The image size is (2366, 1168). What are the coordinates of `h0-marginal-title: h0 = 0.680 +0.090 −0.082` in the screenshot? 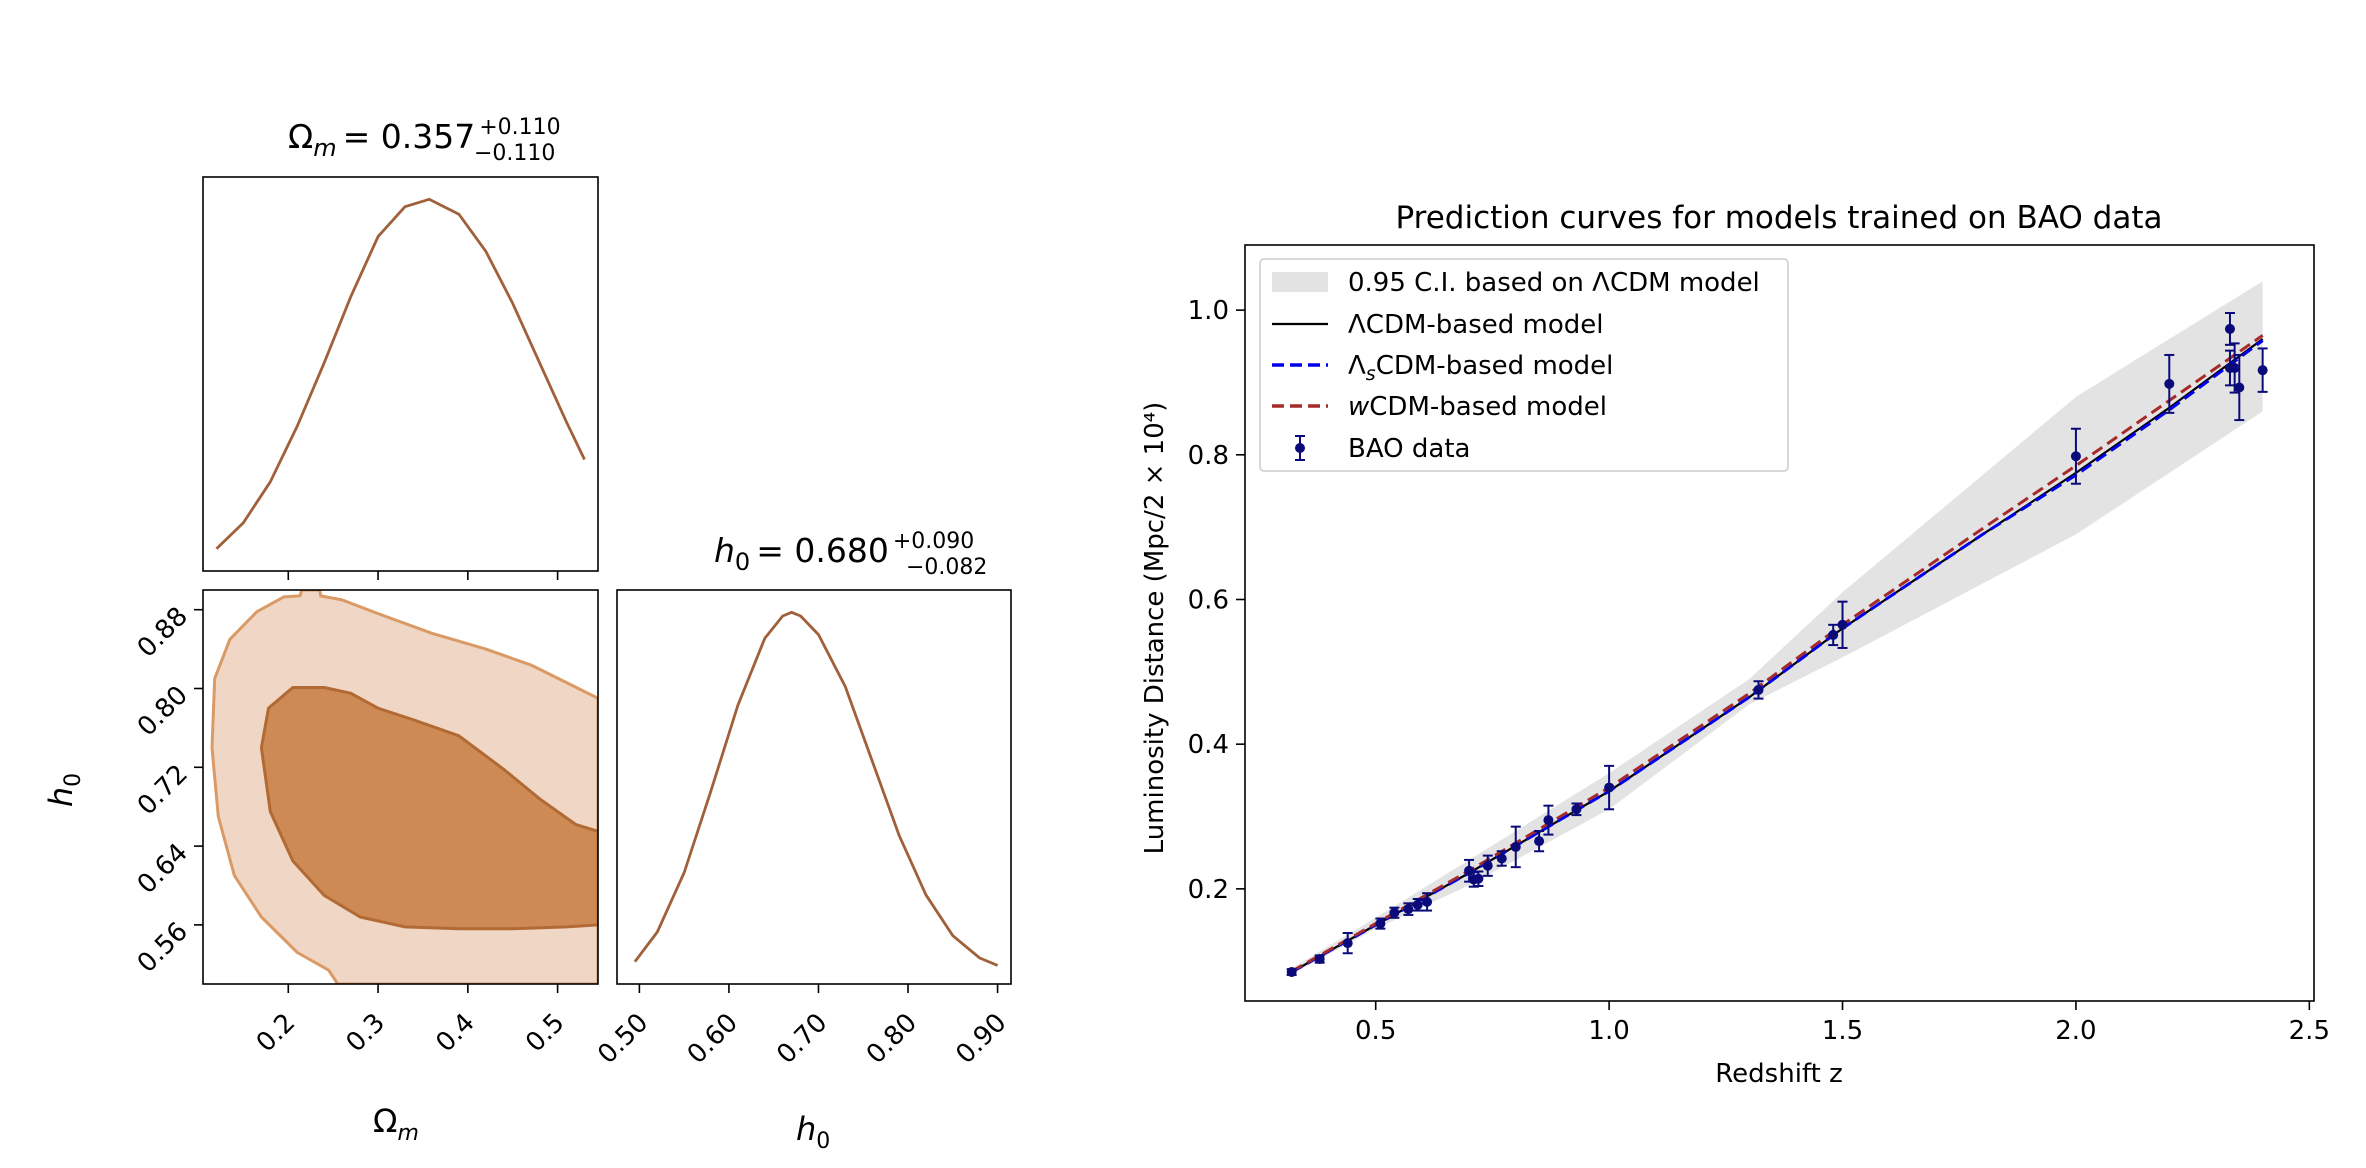 It's located at (850, 554).